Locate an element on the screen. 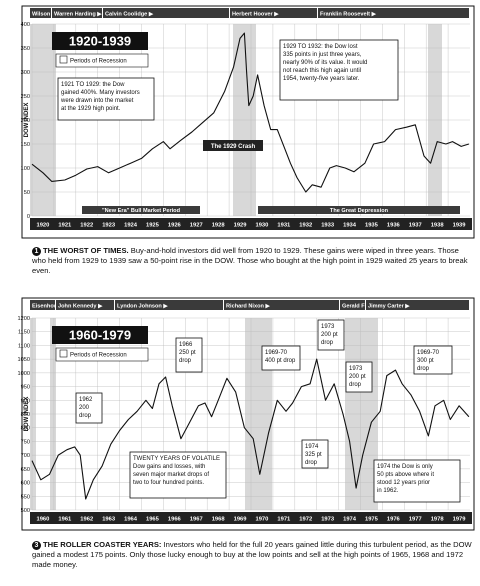 The height and width of the screenshot is (586, 480). x-tick-label: 1973 is located at coordinates (328, 520).